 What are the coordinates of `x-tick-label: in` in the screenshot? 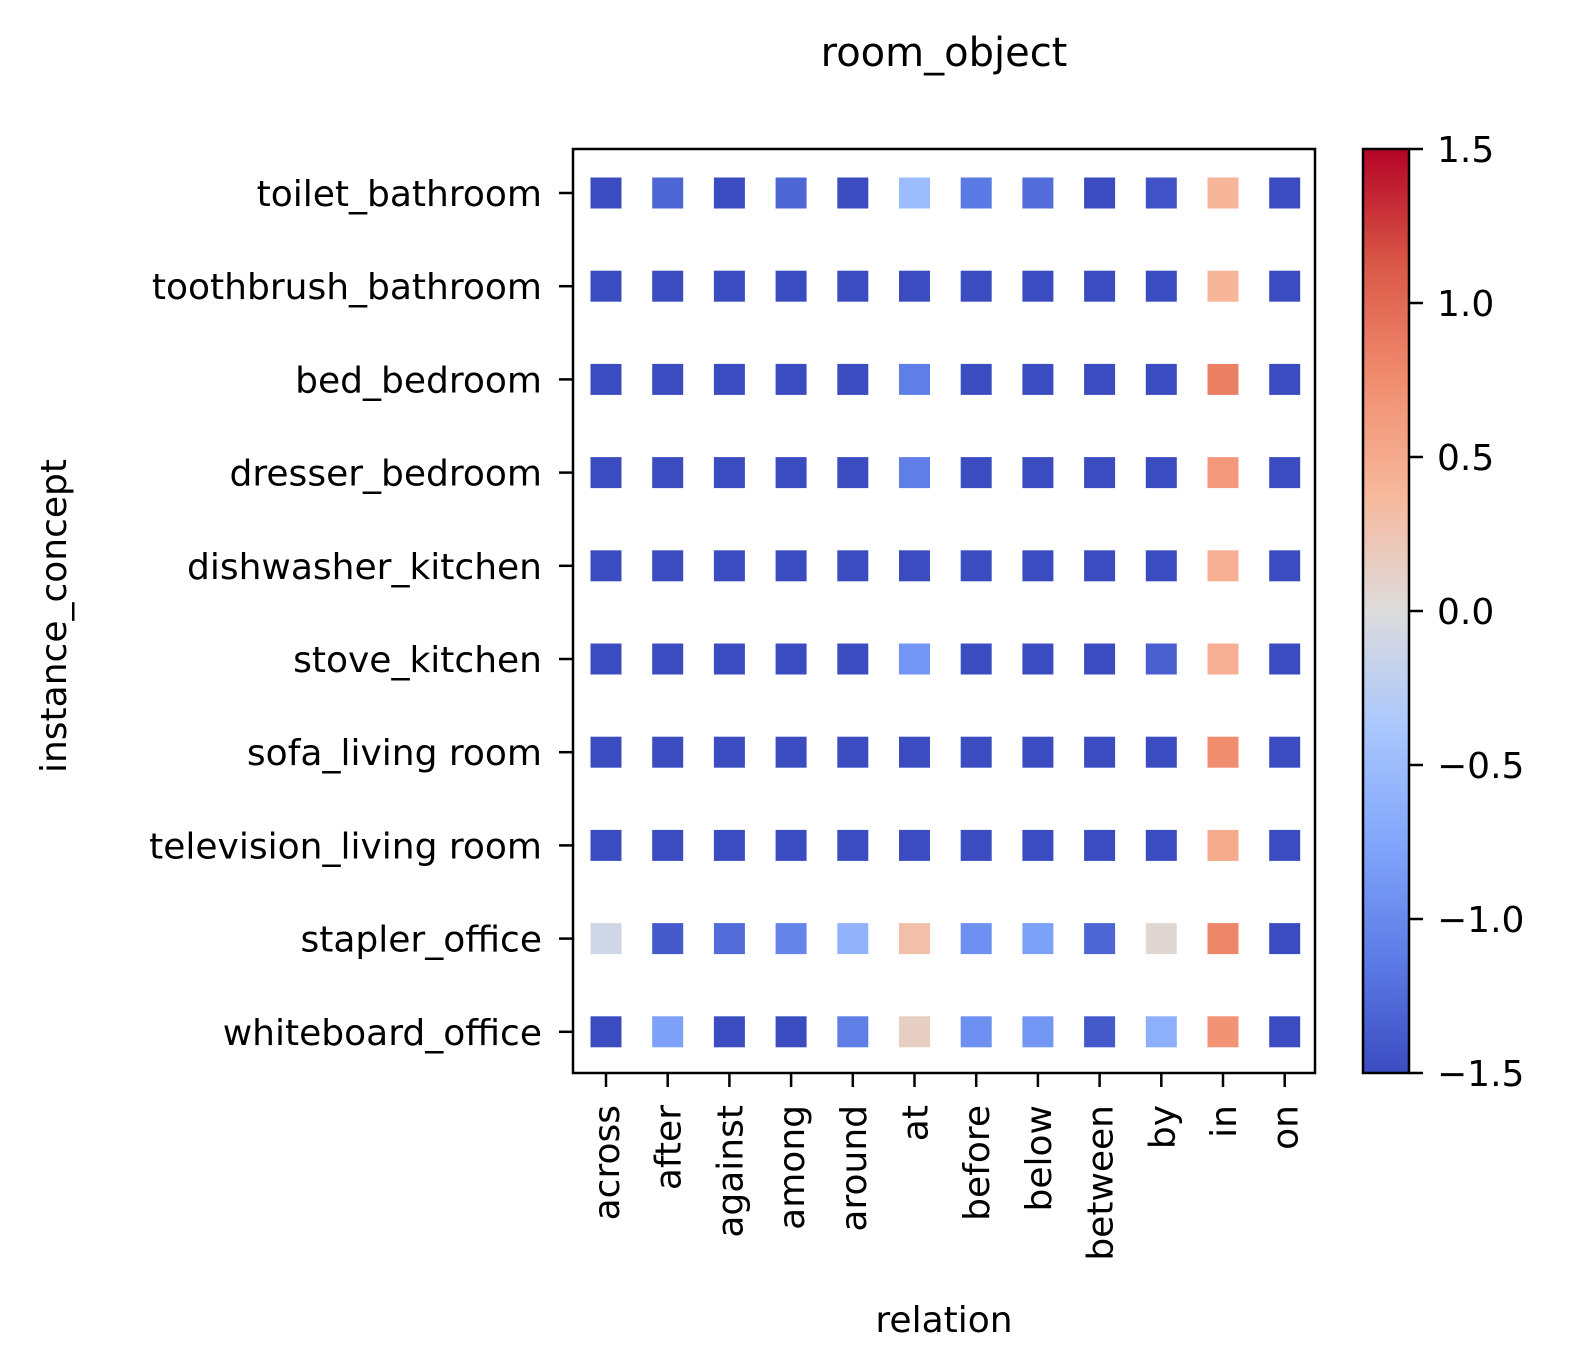 It's located at (1224, 1121).